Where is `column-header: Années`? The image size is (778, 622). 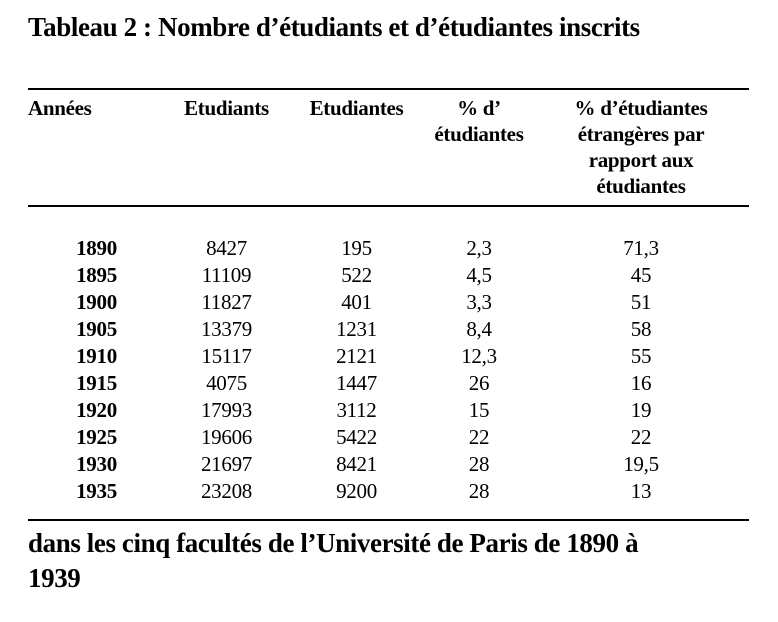 column-header: Années is located at coordinates (60, 108).